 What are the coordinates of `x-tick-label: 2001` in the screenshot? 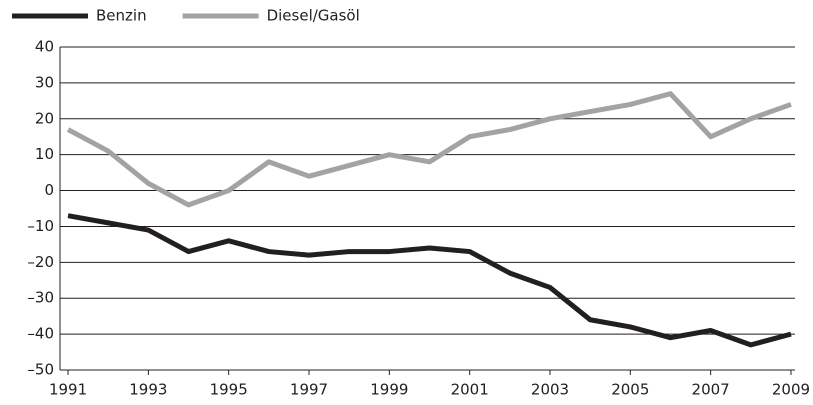 It's located at (470, 390).